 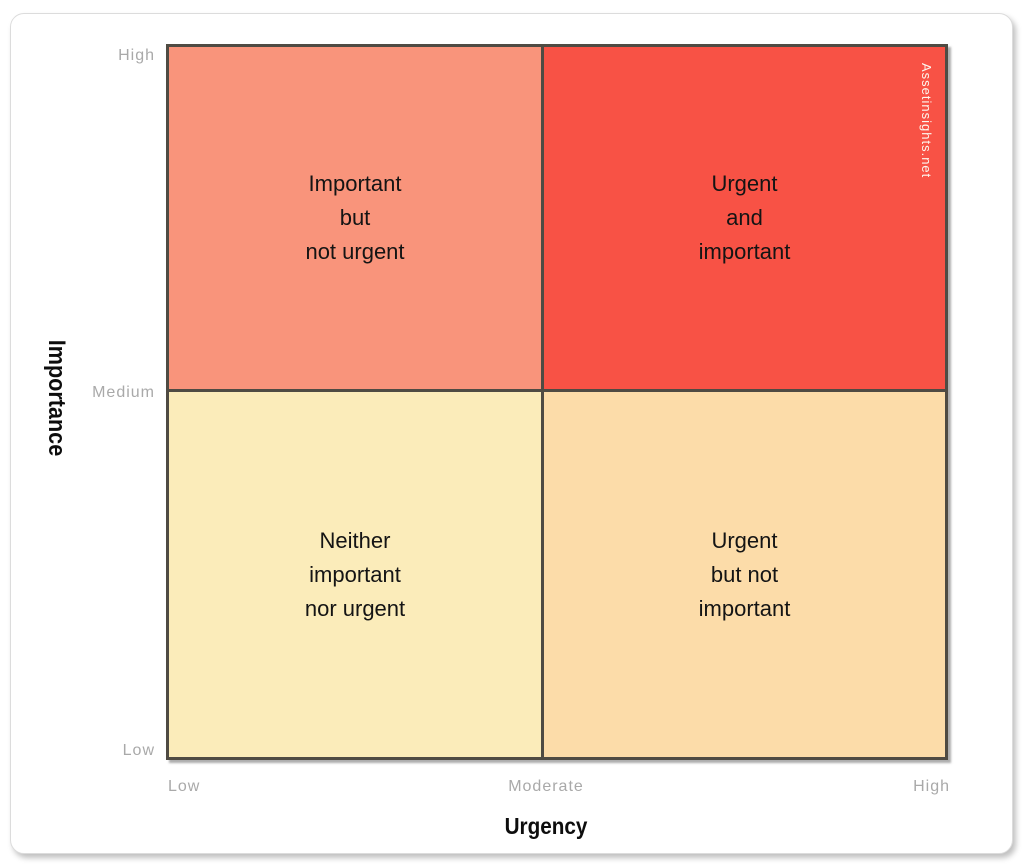 I want to click on x-axis-tick-moderate: Moderate, so click(x=546, y=786).